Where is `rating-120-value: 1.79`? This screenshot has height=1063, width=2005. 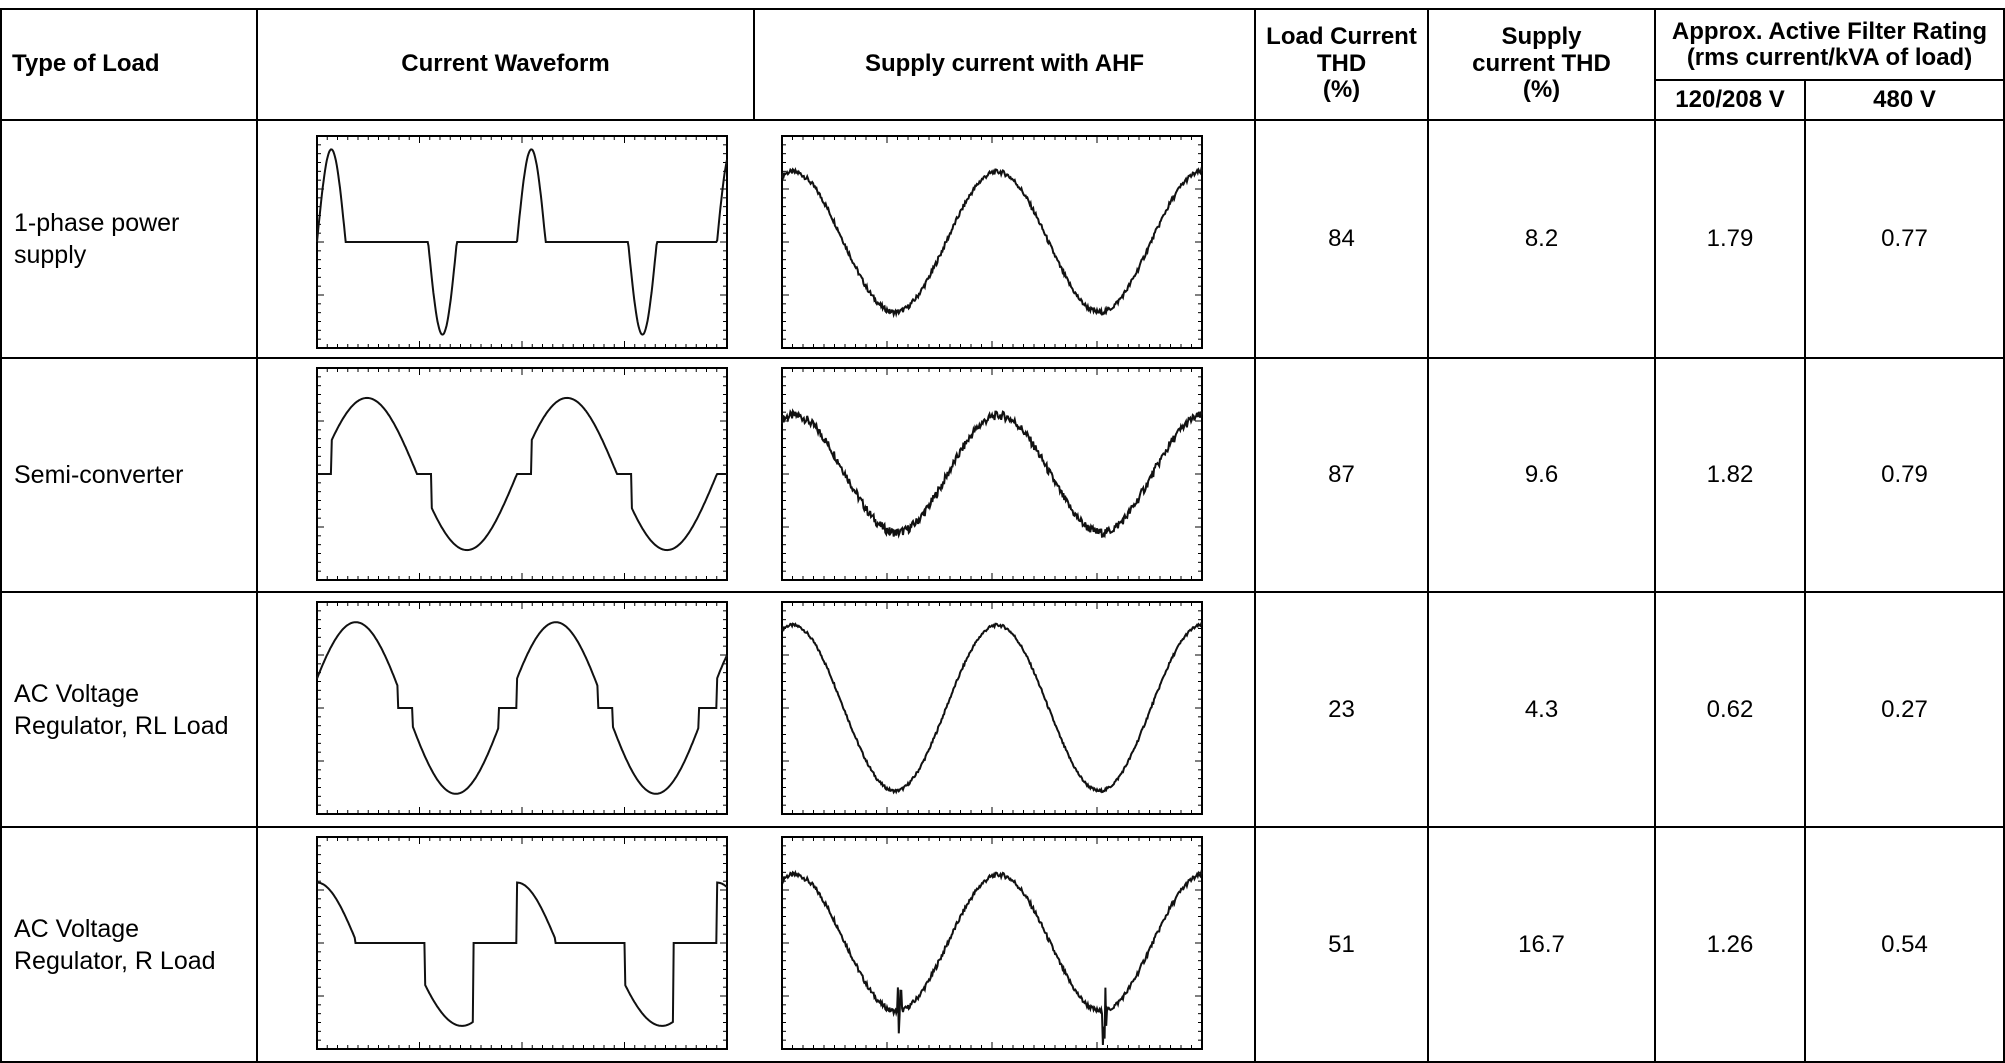 rating-120-value: 1.79 is located at coordinates (1730, 238).